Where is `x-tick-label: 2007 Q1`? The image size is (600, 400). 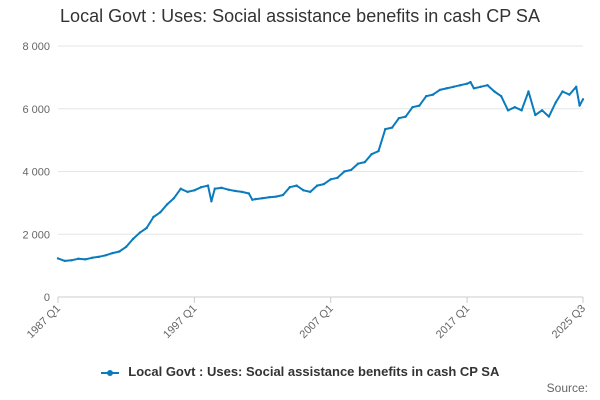
x-tick-label: 2007 Q1 is located at coordinates (317, 322).